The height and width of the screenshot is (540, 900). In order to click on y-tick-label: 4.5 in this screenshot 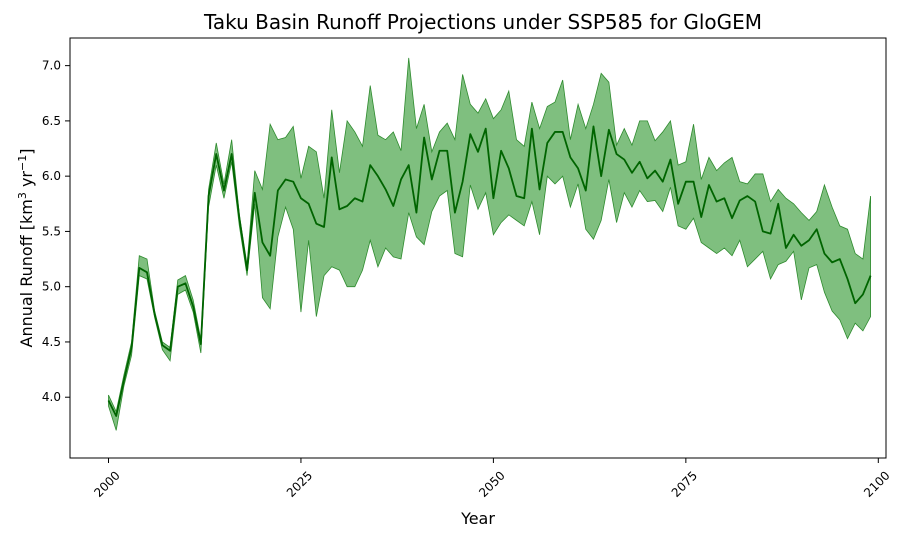, I will do `click(51, 342)`.